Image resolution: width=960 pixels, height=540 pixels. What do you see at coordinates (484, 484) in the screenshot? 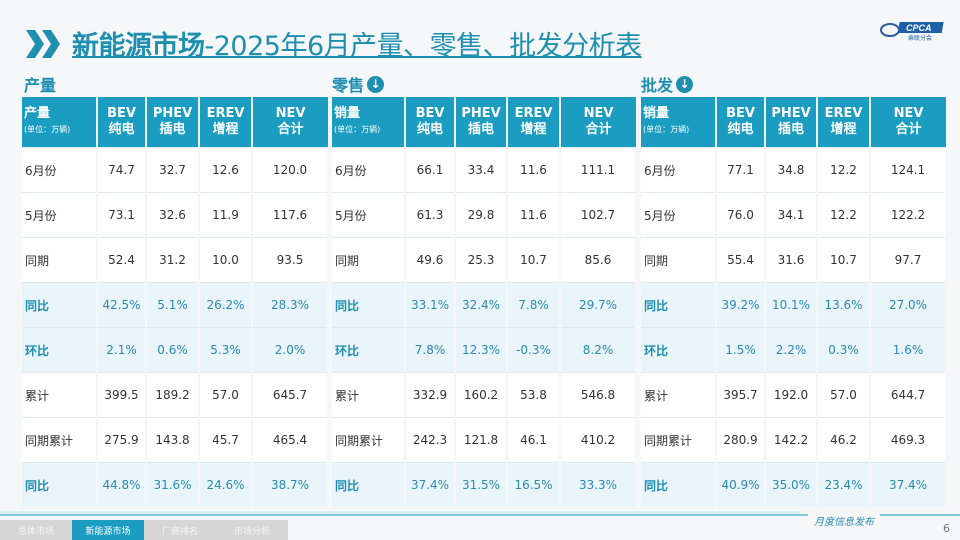
I see `table-row: 同比 37.4% 31.5% 16.5% 33.3%` at bounding box center [484, 484].